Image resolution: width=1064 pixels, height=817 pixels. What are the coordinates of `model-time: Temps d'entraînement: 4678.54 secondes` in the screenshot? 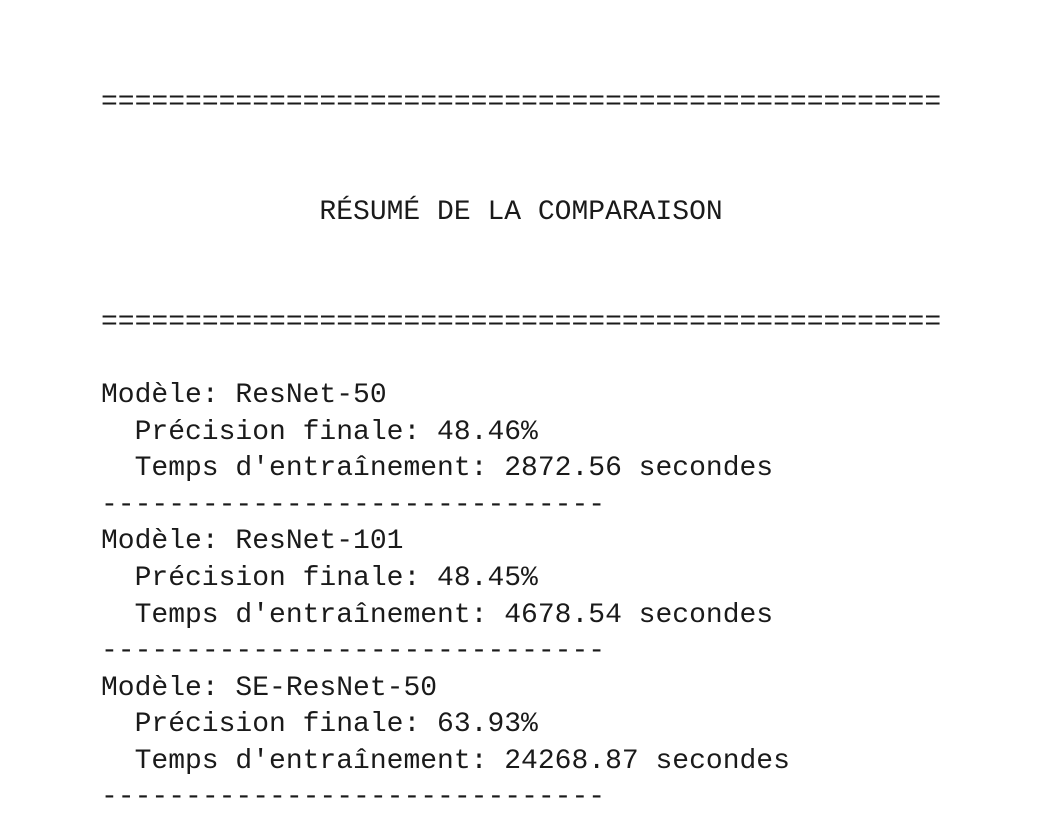 It's located at (454, 615).